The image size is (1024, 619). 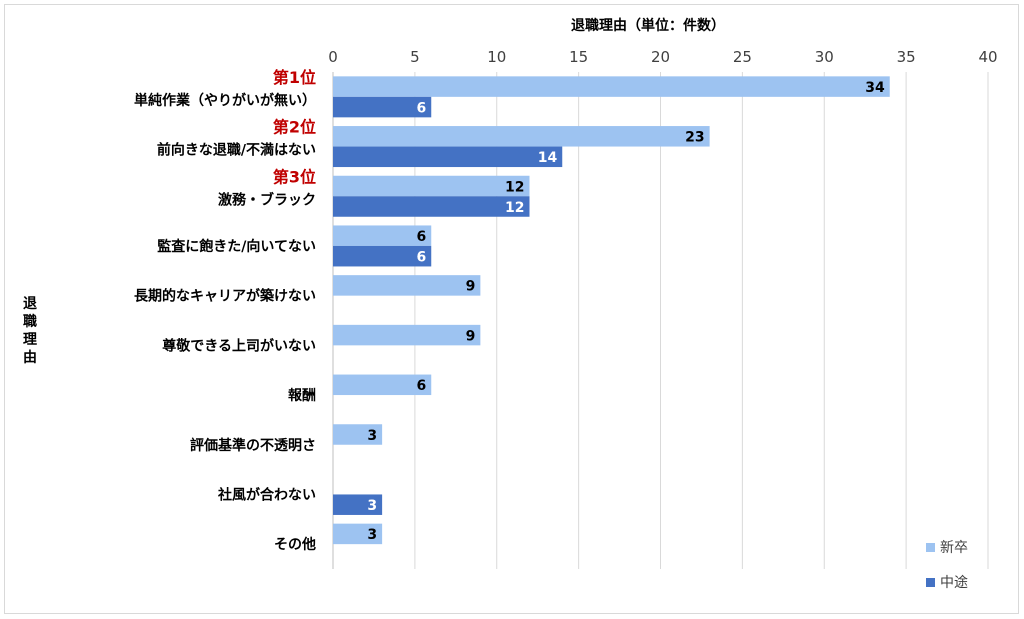 I want to click on category-label: 単純作業（やりがいが無い）, so click(x=225, y=100).